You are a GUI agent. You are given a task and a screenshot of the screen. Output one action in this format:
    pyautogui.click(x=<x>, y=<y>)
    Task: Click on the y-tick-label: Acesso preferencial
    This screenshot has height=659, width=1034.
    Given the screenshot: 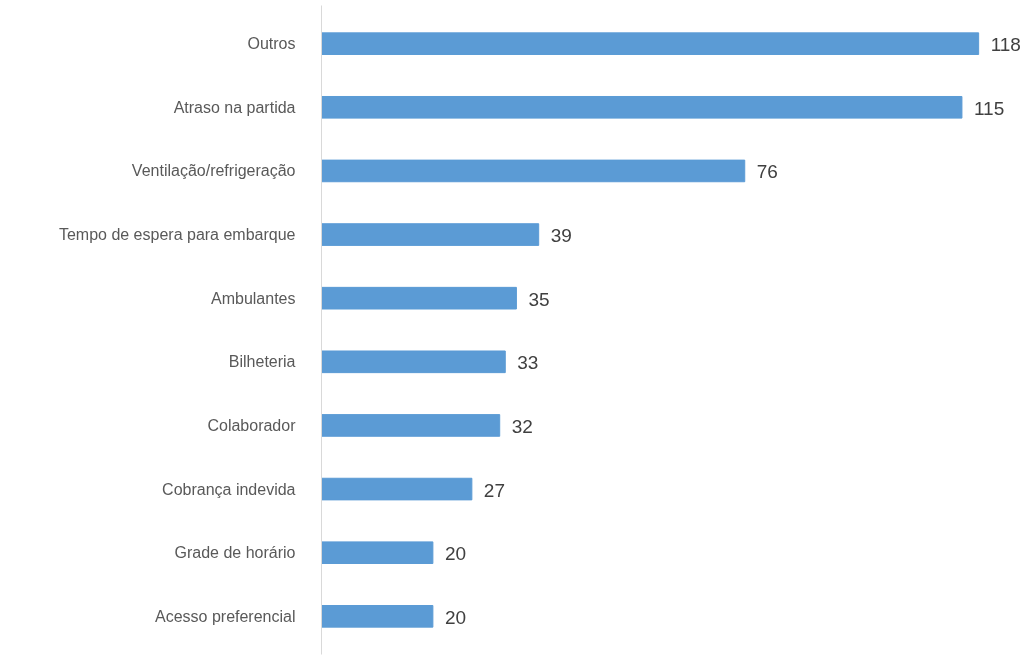 What is the action you would take?
    pyautogui.click(x=225, y=616)
    